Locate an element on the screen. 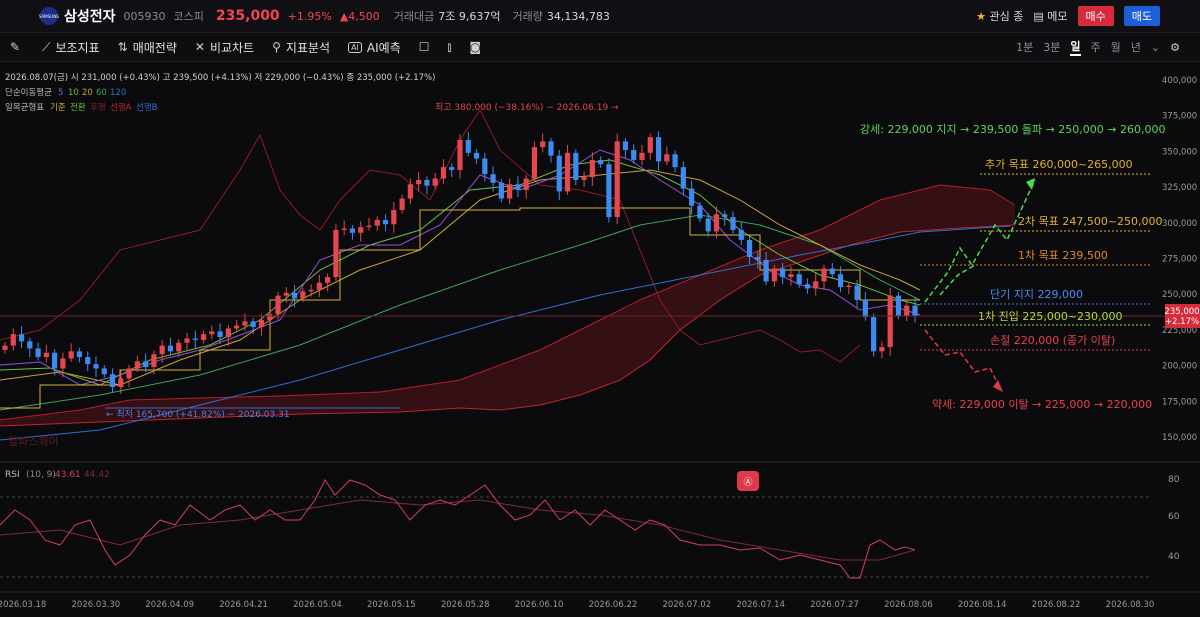 This screenshot has height=617, width=1200. current-price: 235,000 is located at coordinates (247, 16).